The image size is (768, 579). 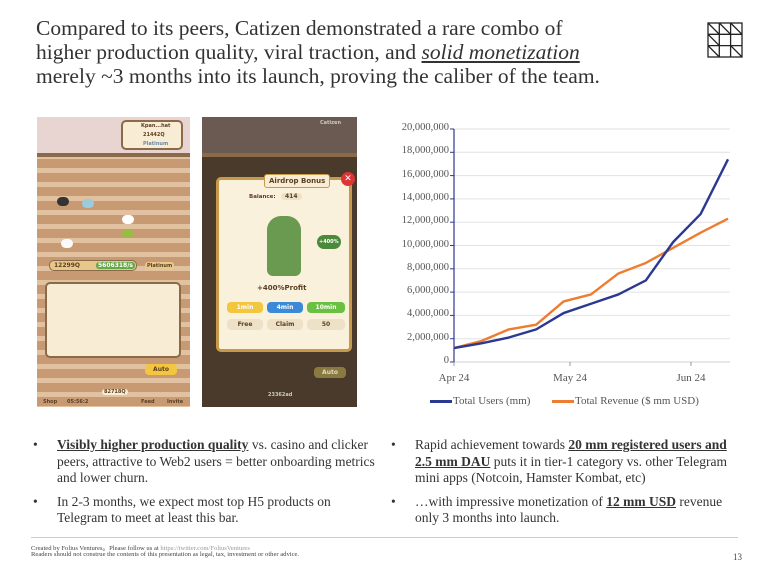 I want to click on popup-title: Airdrop Bonus, so click(x=297, y=181).